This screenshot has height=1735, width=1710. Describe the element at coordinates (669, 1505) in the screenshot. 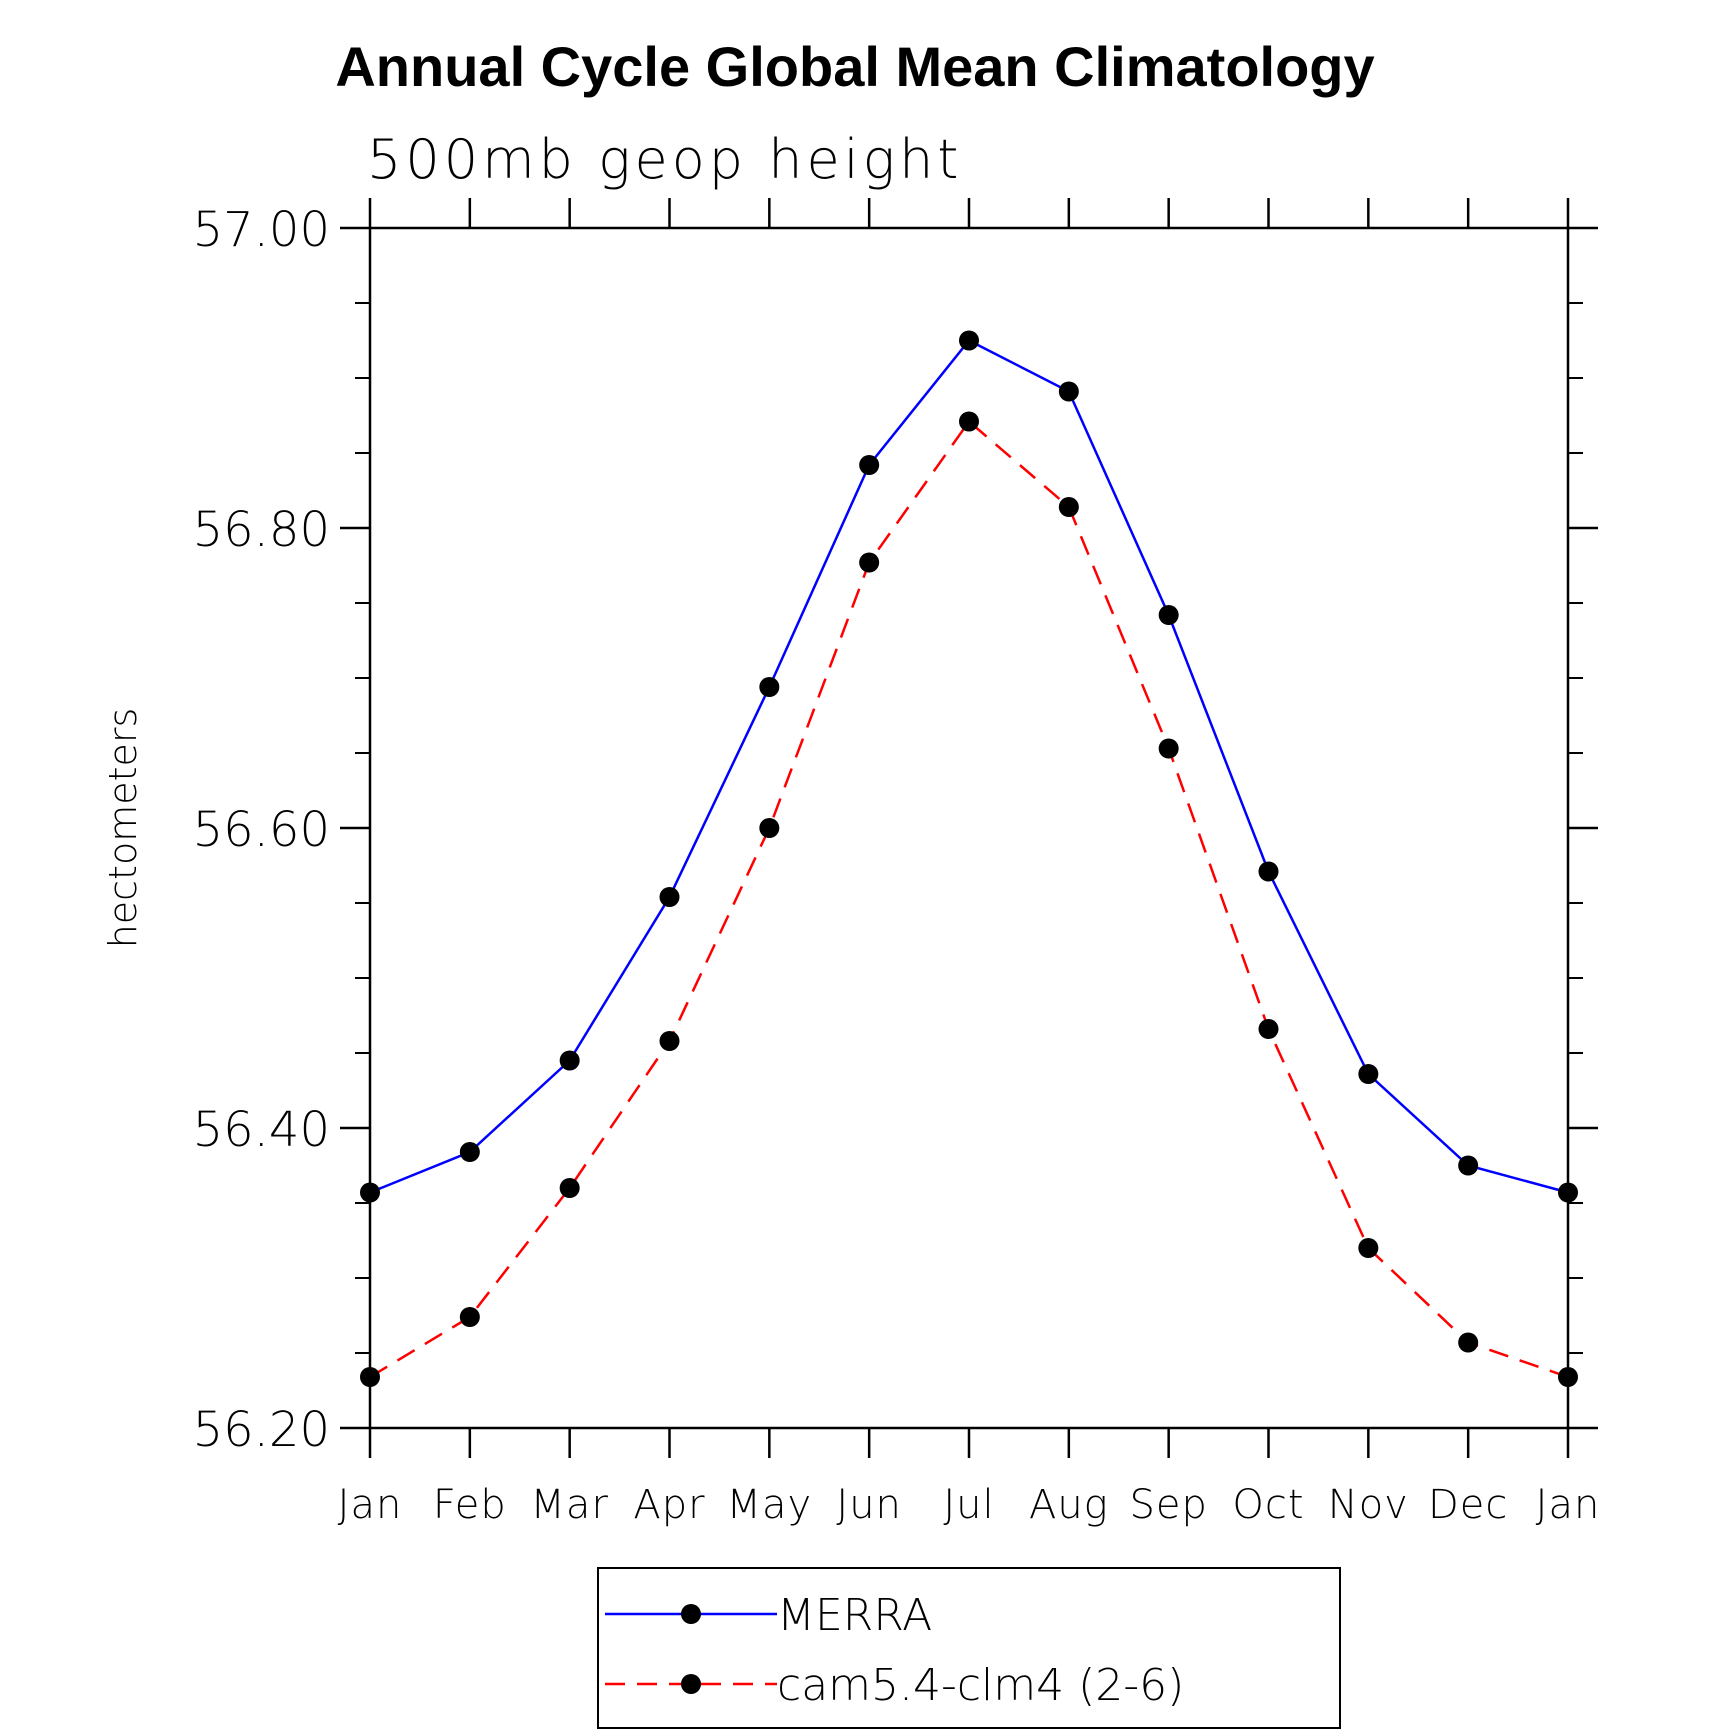

I see `x-tick-label: Apr` at that location.